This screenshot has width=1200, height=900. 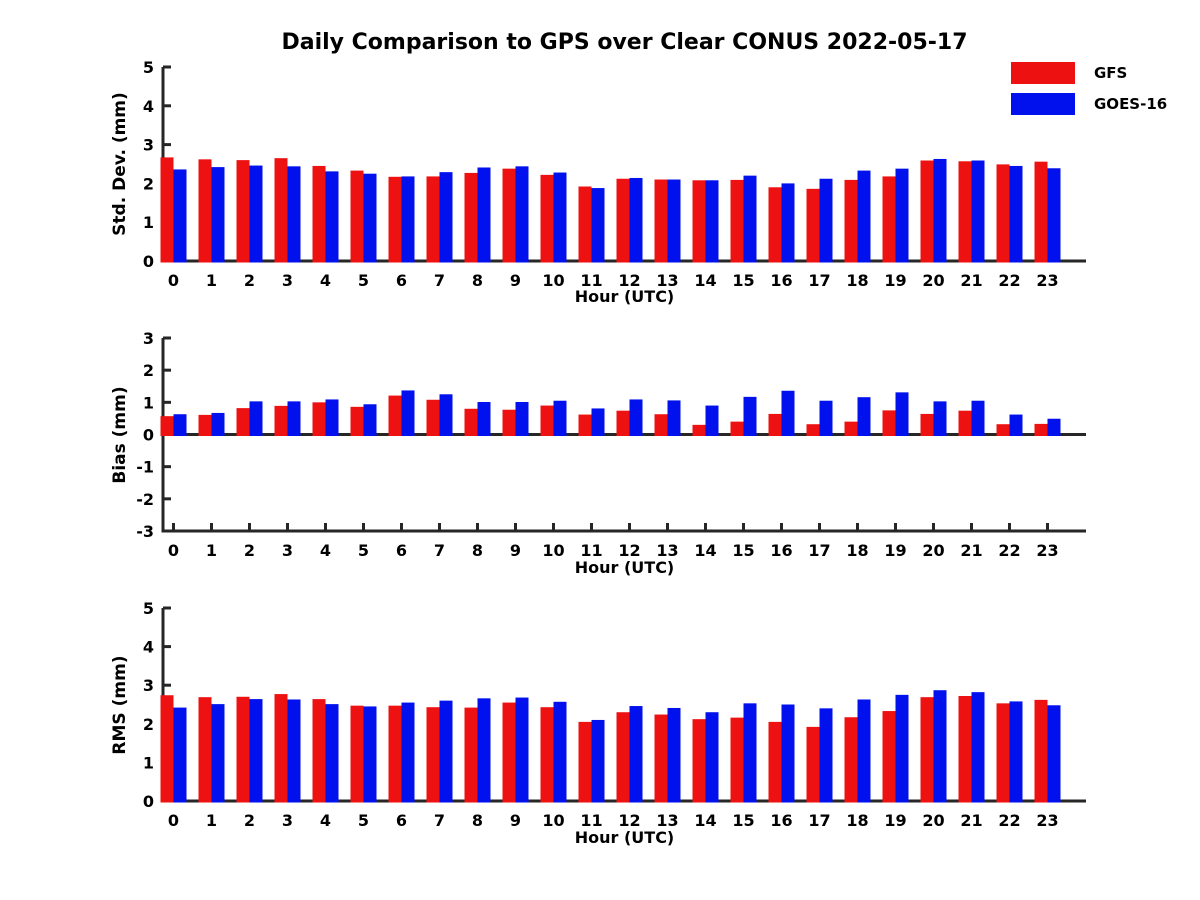 I want to click on x-axis-label-top: Hour (UTC), so click(x=624, y=296).